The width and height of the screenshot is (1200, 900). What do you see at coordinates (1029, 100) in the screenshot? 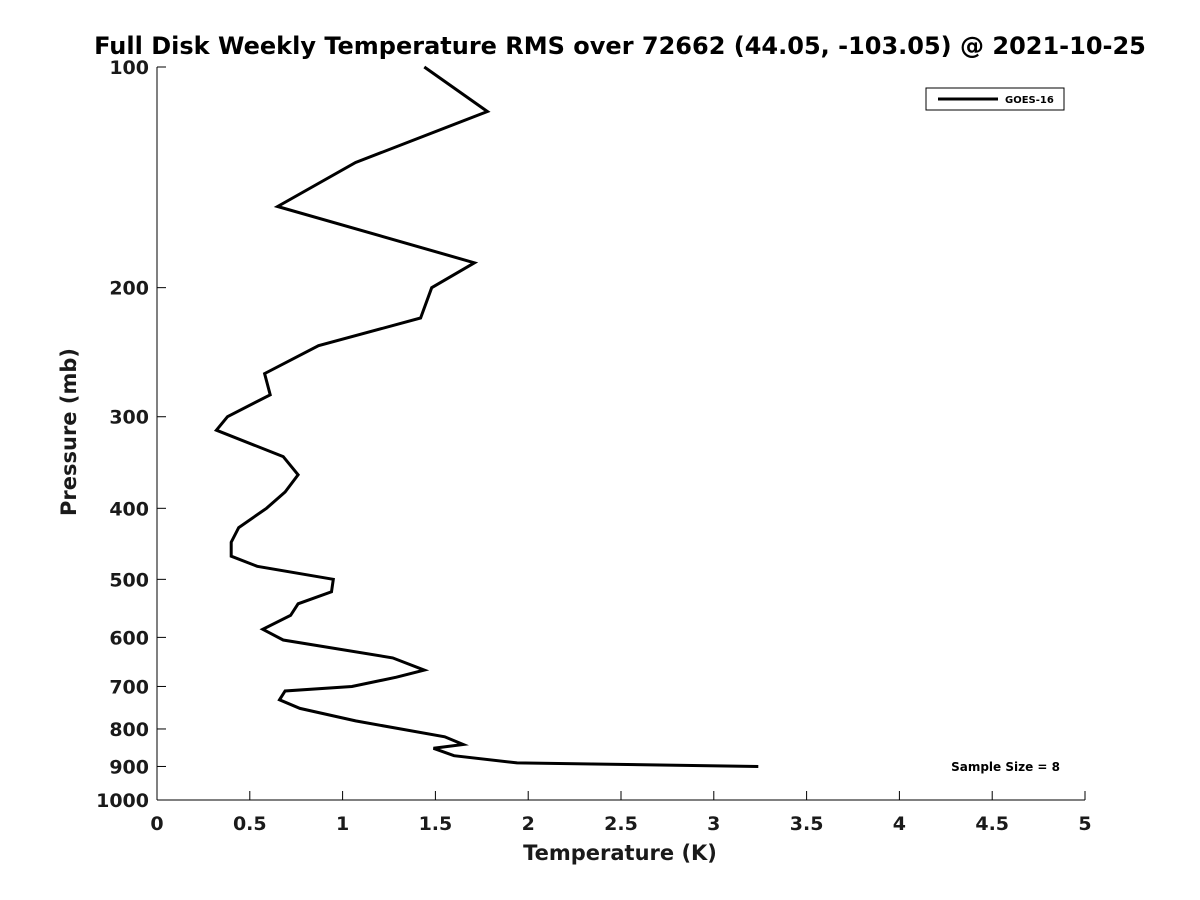
I see `legend-label-goes-16: GOES-16` at bounding box center [1029, 100].